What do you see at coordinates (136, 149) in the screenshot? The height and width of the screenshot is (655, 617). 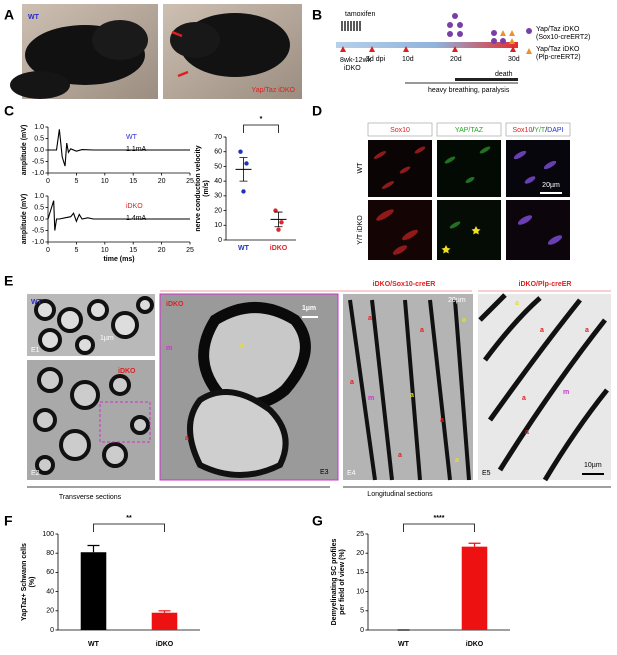 I see `trace-current: 1.1mA` at bounding box center [136, 149].